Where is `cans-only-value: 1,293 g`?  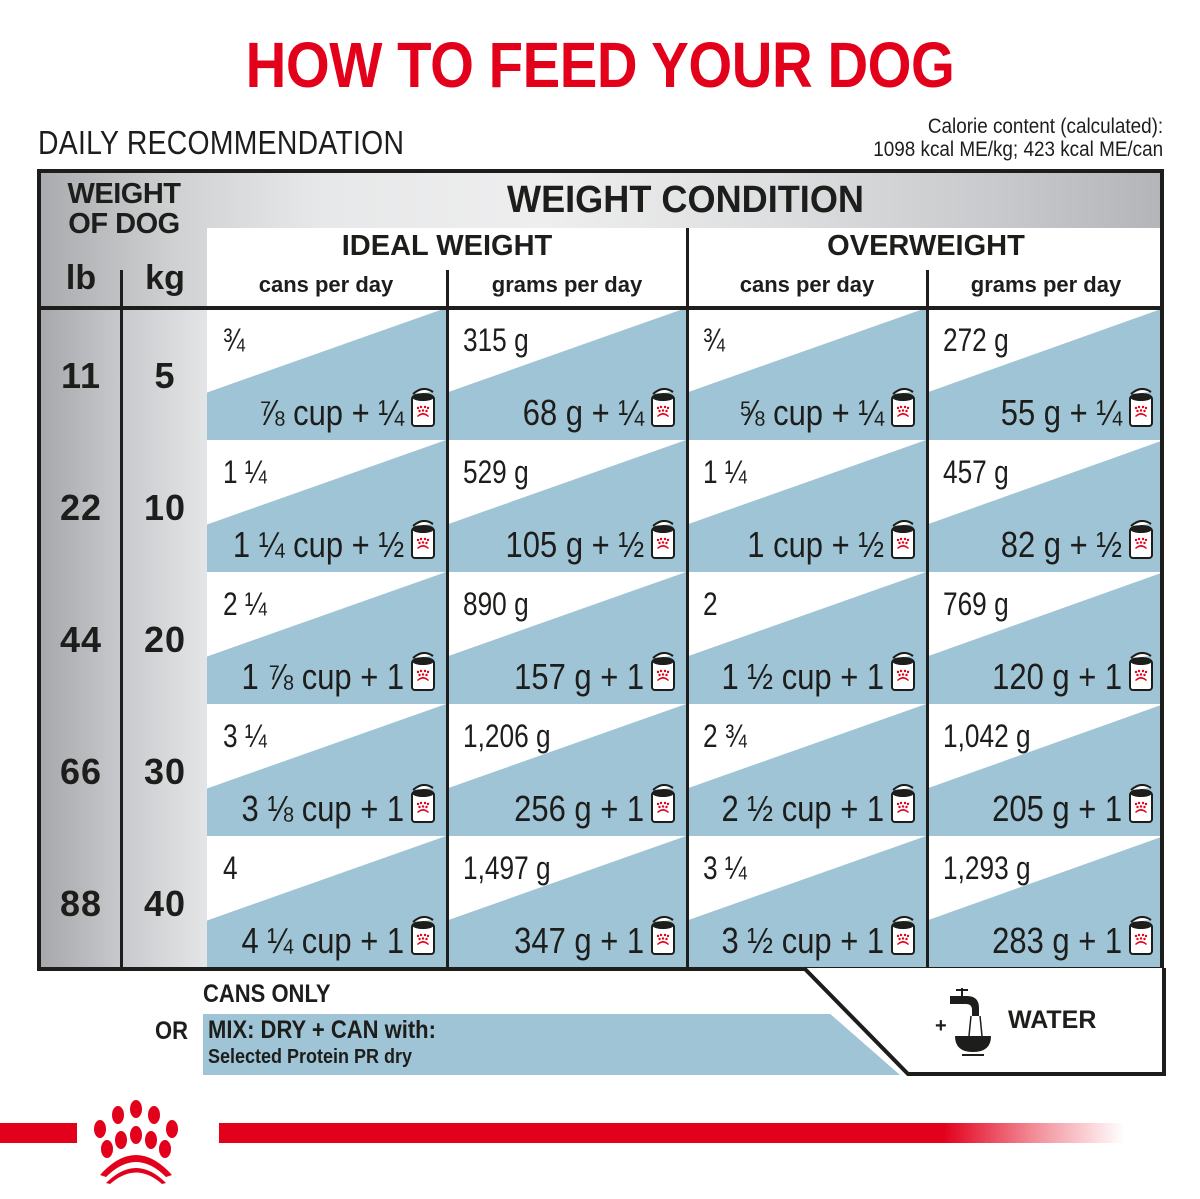 cans-only-value: 1,293 g is located at coordinates (987, 868).